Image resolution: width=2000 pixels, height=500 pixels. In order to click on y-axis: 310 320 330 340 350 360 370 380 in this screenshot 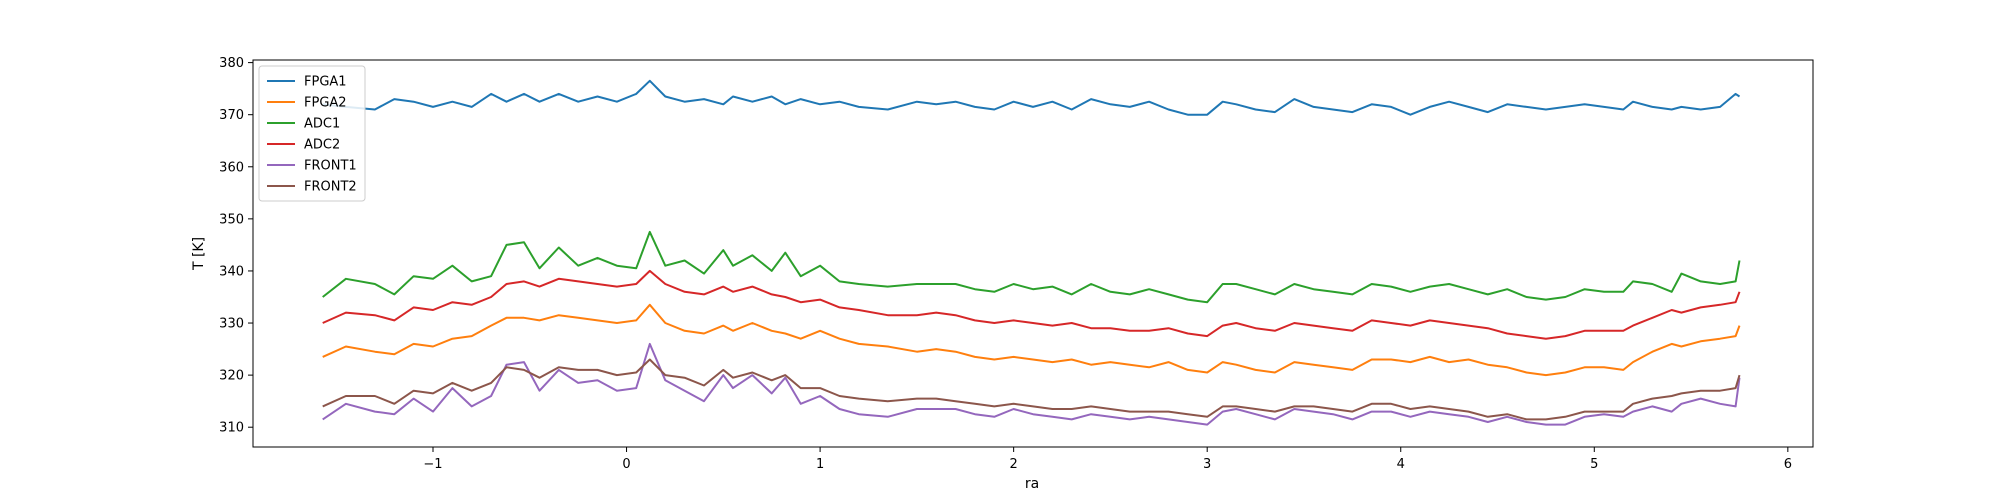, I will do `click(236, 246)`.